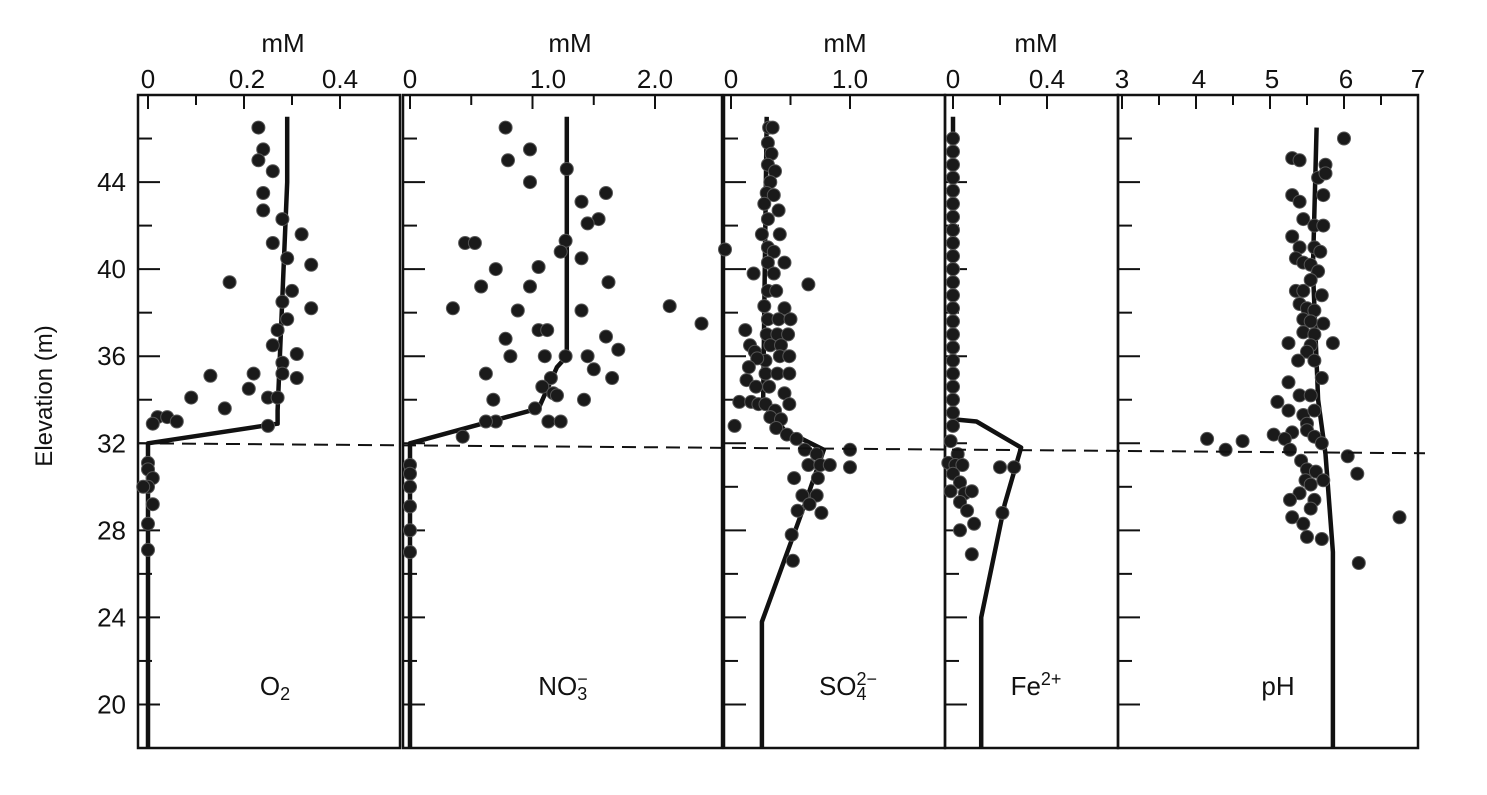 The width and height of the screenshot is (1487, 795). Describe the element at coordinates (1272, 79) in the screenshot. I see `x-tick-label: 5` at that location.